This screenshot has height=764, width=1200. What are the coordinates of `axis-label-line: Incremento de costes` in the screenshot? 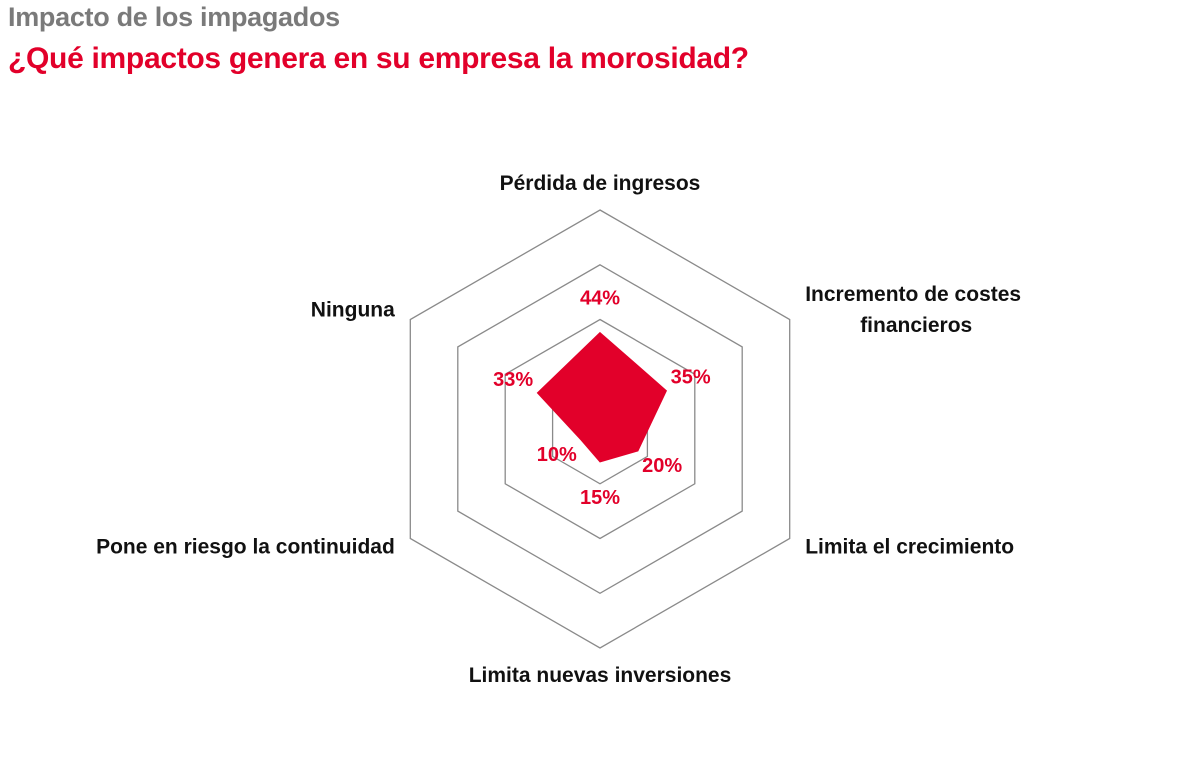 It's located at (913, 294).